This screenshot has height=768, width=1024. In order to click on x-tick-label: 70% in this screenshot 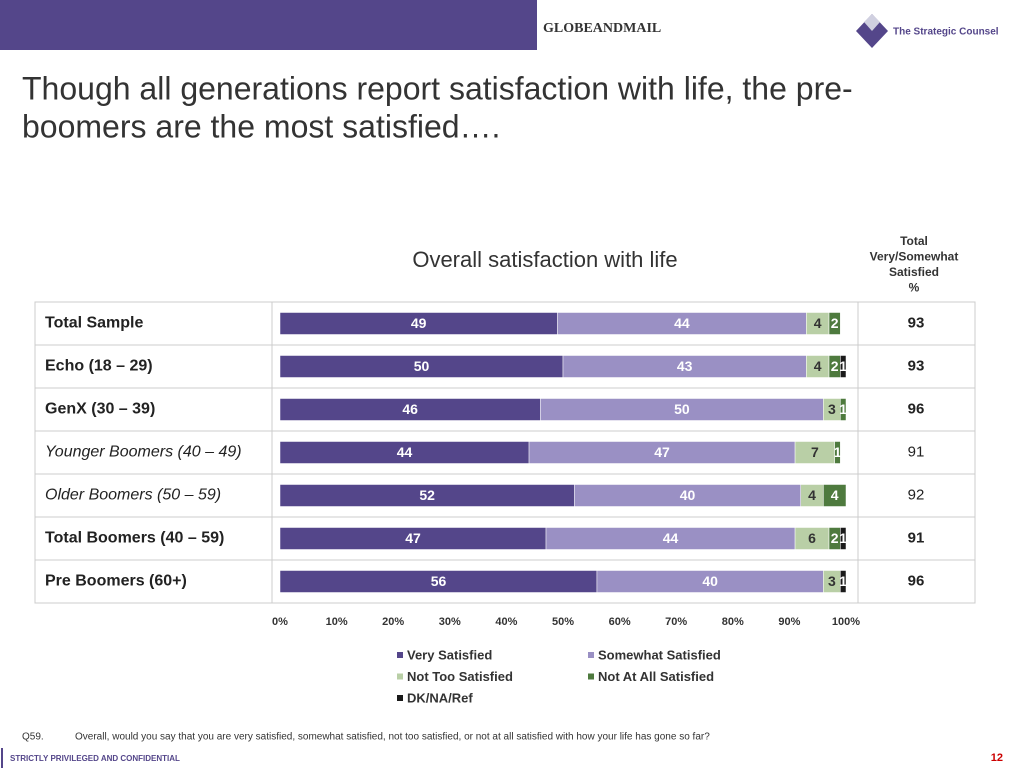, I will do `click(676, 622)`.